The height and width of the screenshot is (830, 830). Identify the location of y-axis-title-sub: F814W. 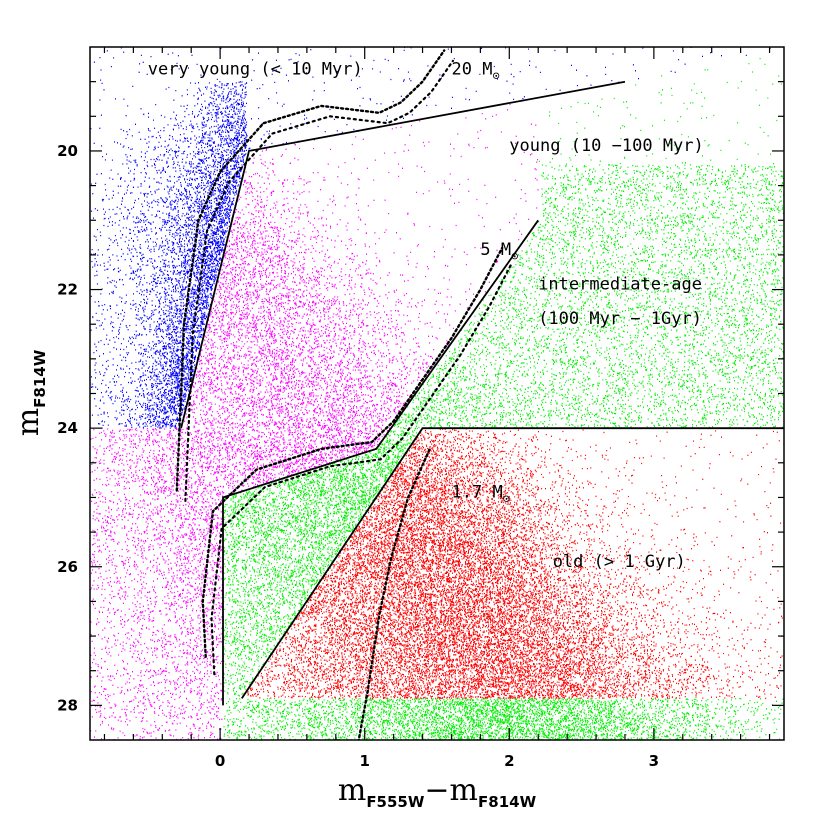
(40, 378).